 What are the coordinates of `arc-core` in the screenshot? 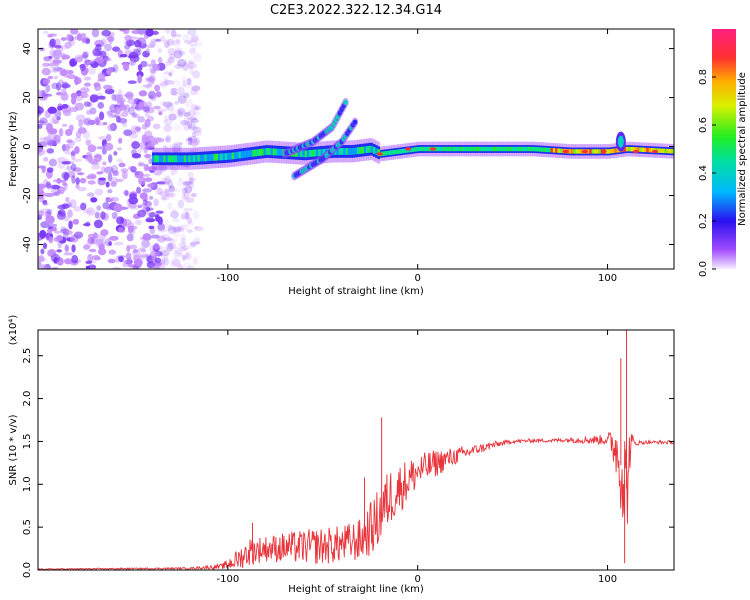 It's located at (355, 122).